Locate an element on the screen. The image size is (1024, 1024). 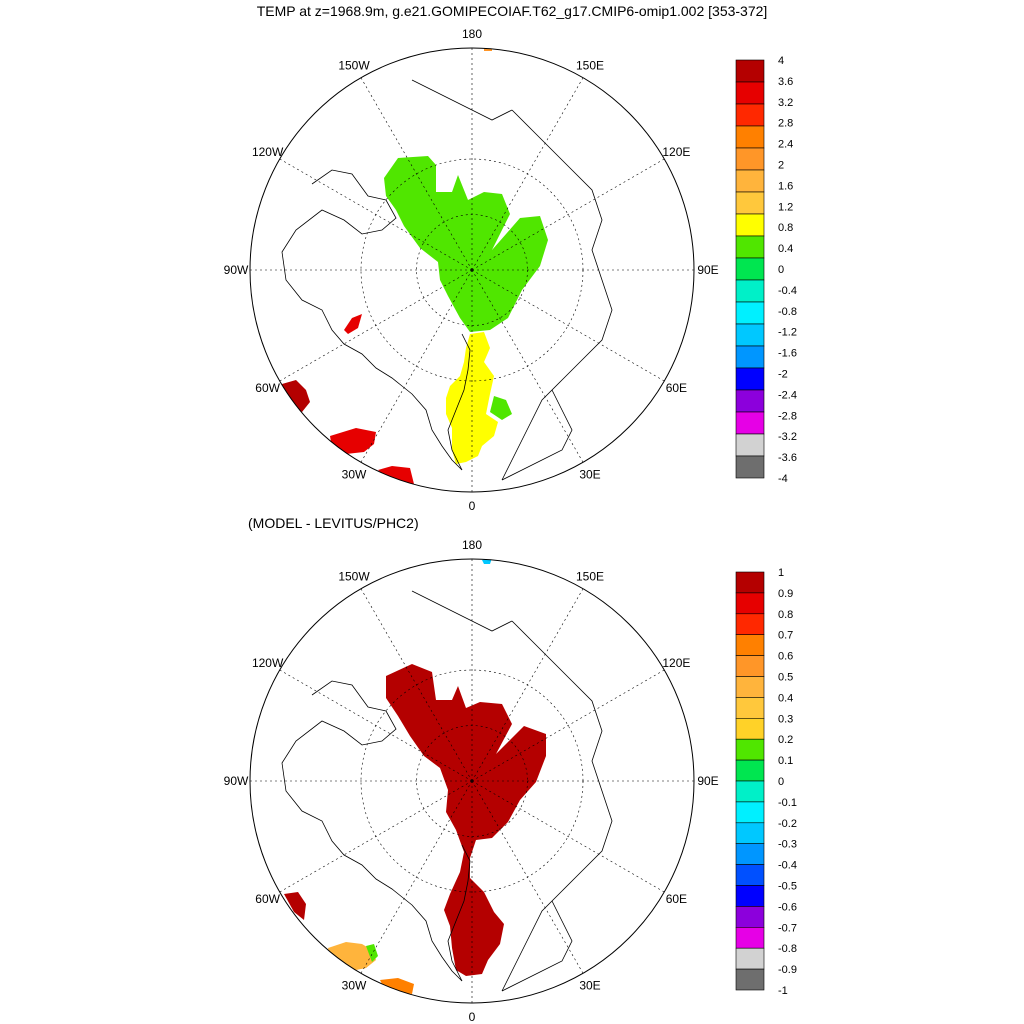
field-central-arctic-green is located at coordinates (466, 244).